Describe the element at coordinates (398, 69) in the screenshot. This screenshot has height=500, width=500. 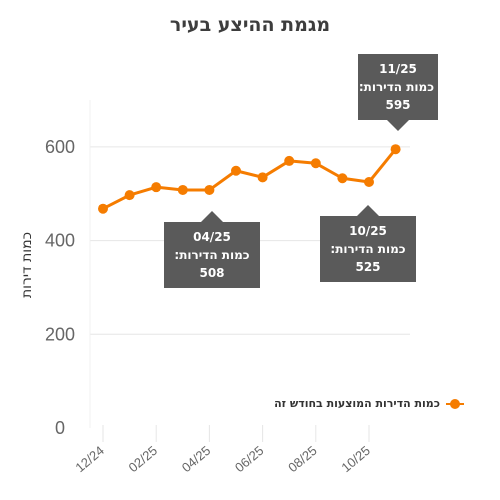
I see `callout-date: 11/25` at that location.